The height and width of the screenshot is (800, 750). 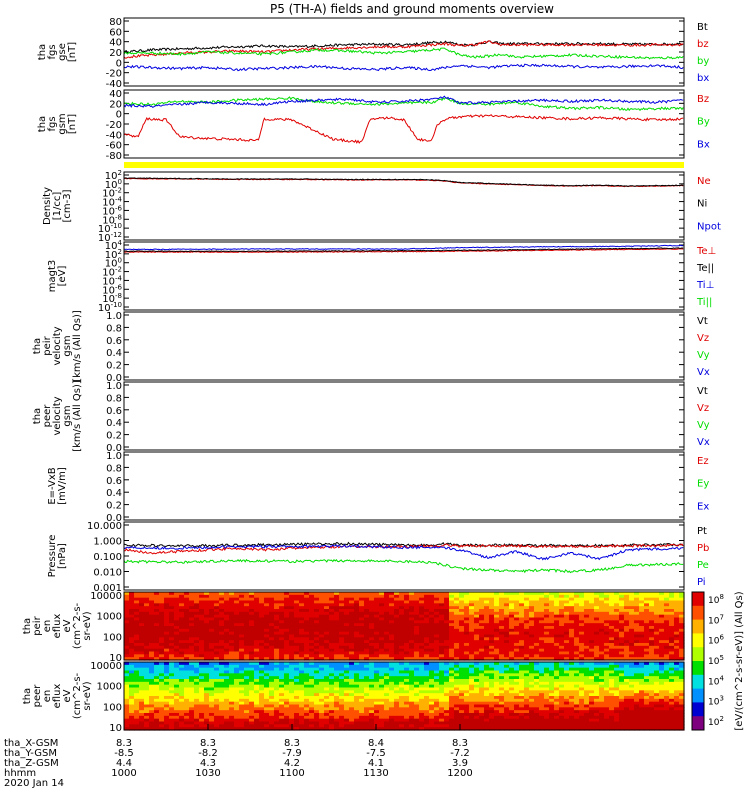 I want to click on tick-exponent: -8, so click(x=118, y=217).